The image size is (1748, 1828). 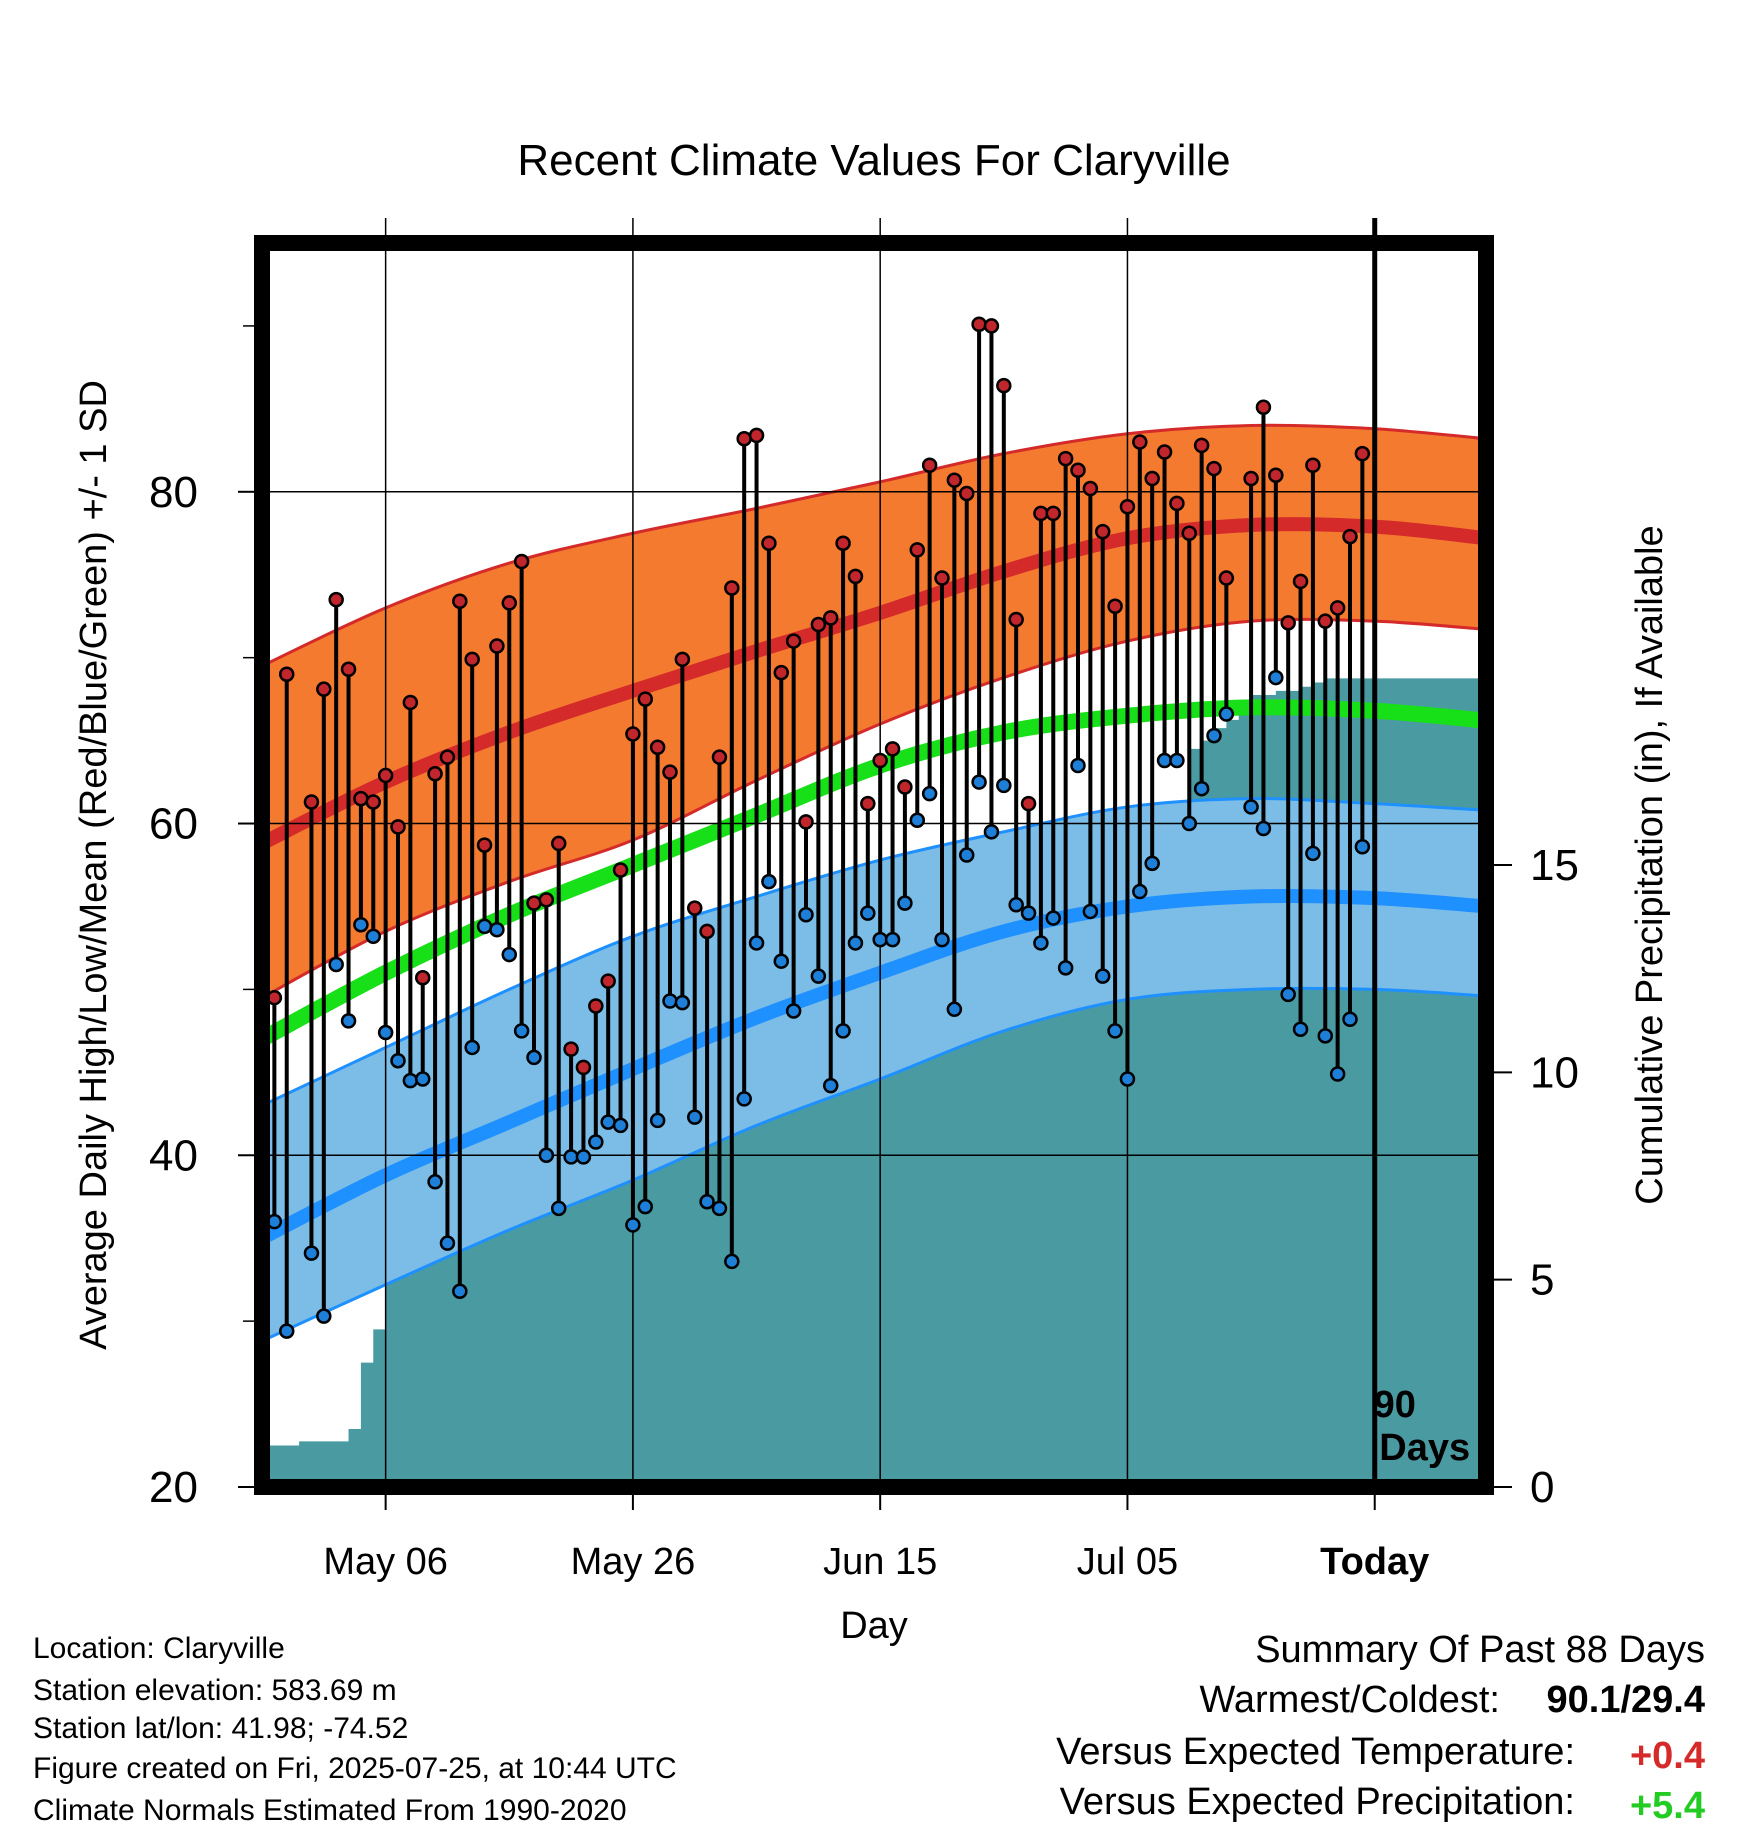 I want to click on station-latlon: Station lat/lon: 41.98; -74.52, so click(x=220, y=1728).